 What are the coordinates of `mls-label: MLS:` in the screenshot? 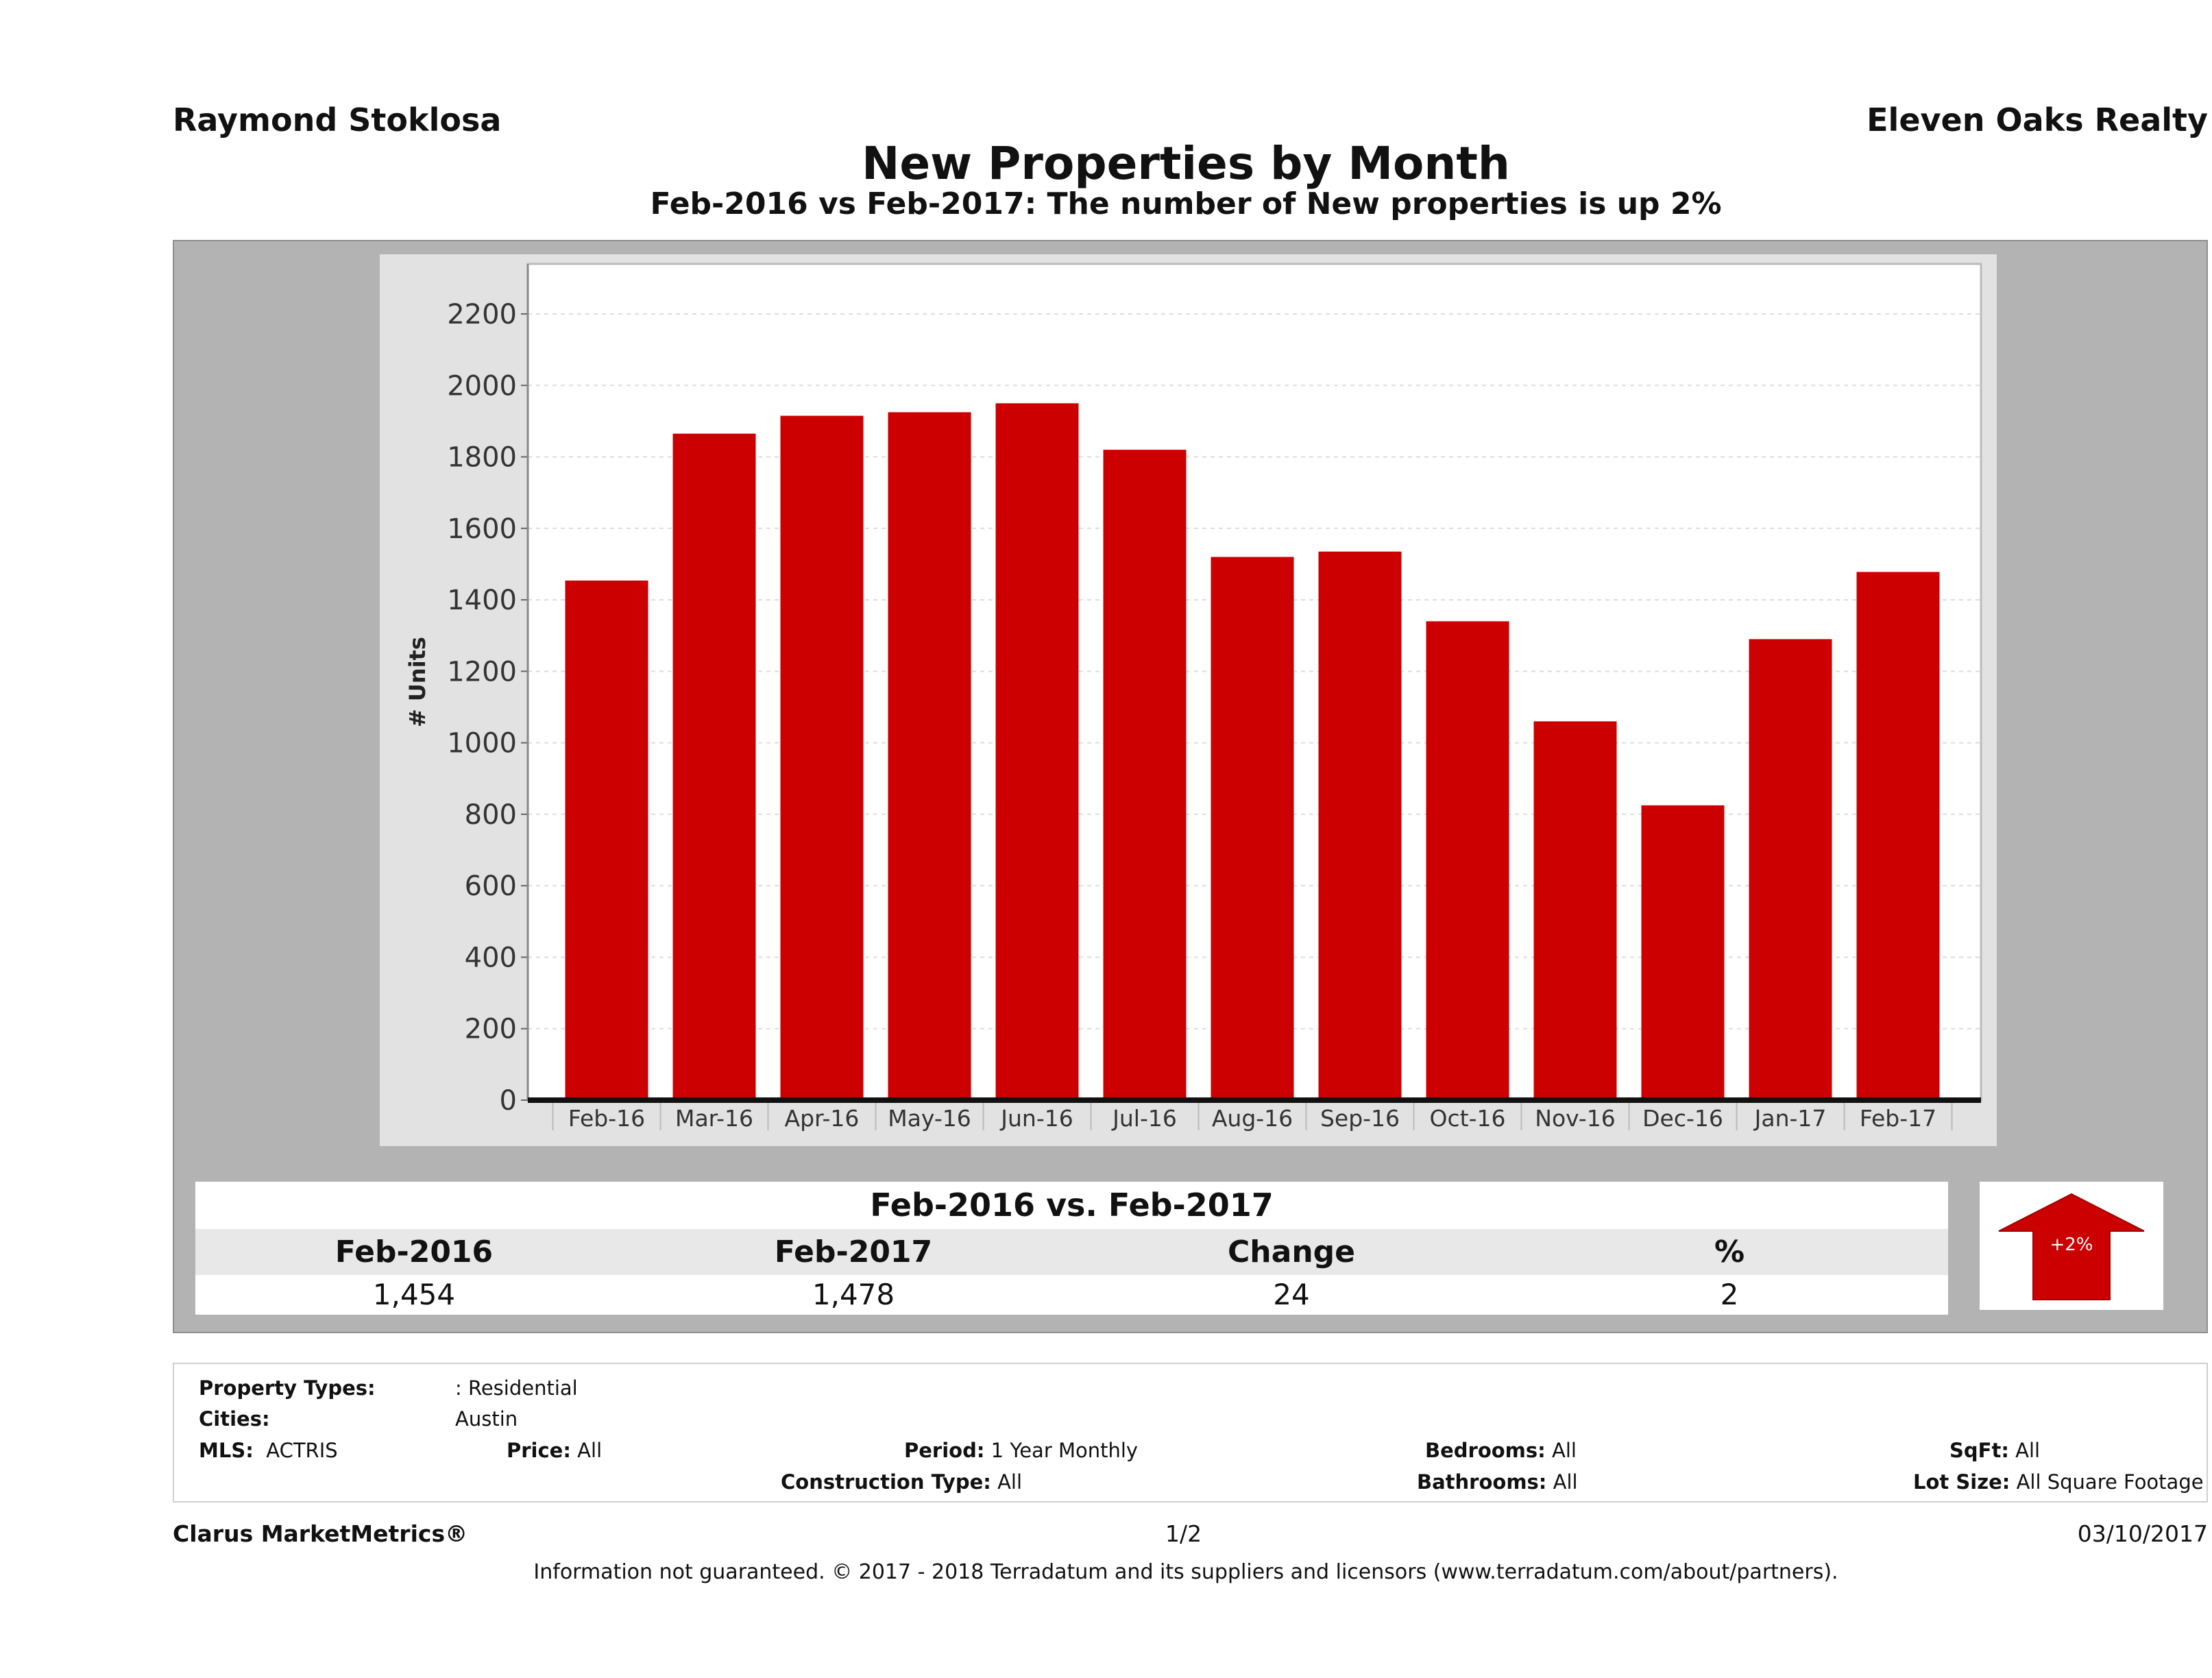 It's located at (227, 1450).